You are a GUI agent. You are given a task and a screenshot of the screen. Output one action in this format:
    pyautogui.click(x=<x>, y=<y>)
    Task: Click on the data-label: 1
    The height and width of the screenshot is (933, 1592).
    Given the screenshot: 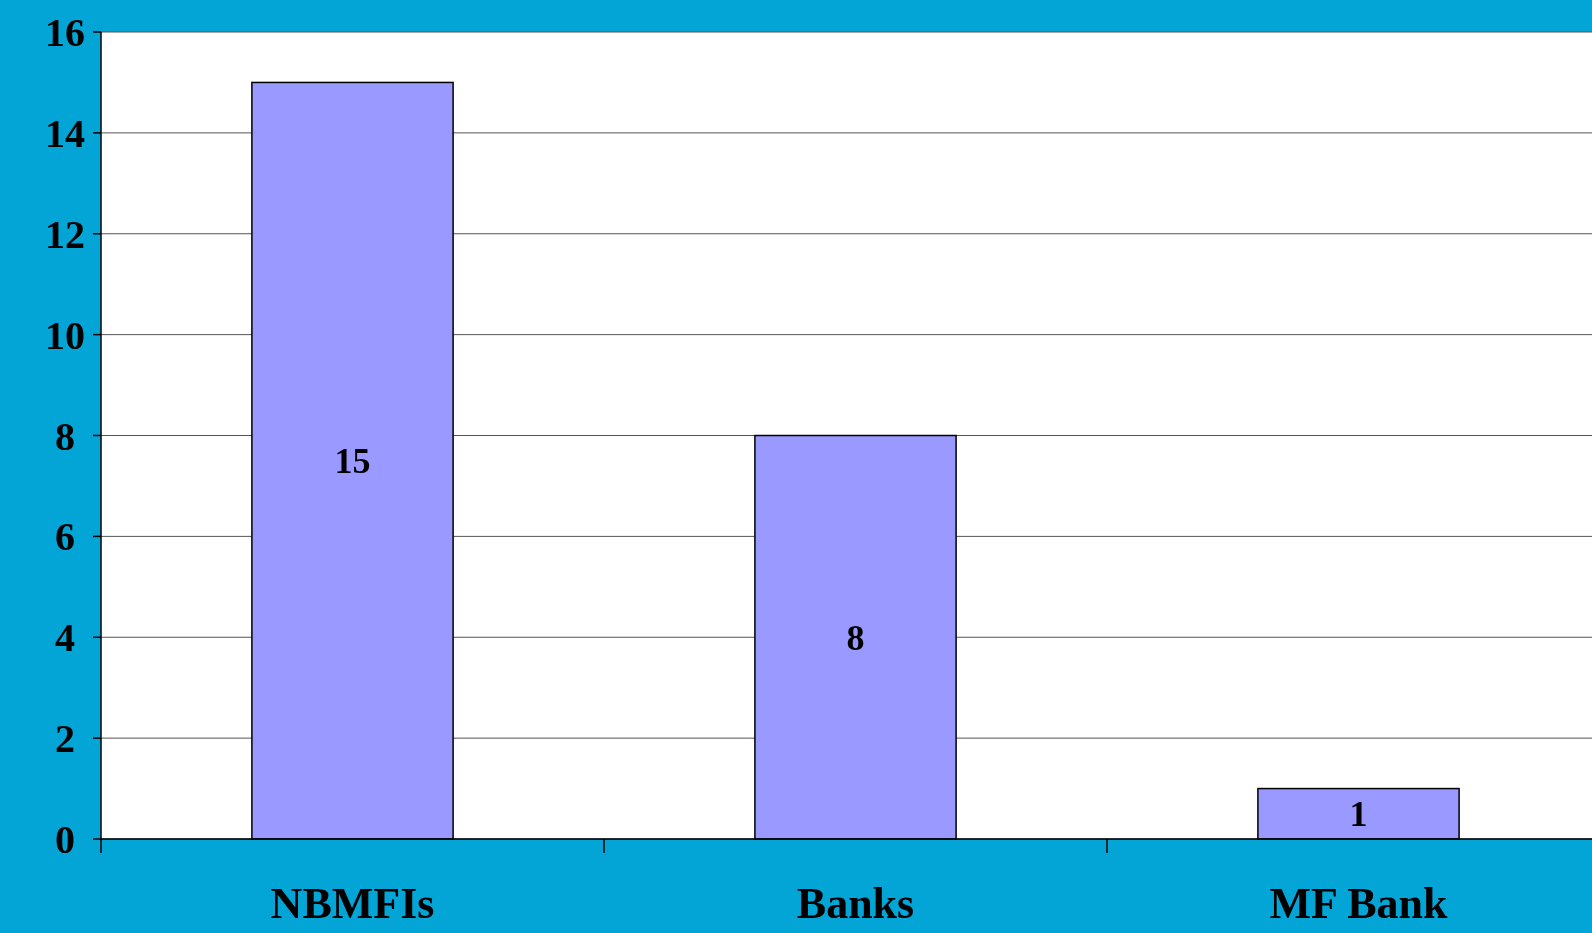 What is the action you would take?
    pyautogui.click(x=1358, y=814)
    